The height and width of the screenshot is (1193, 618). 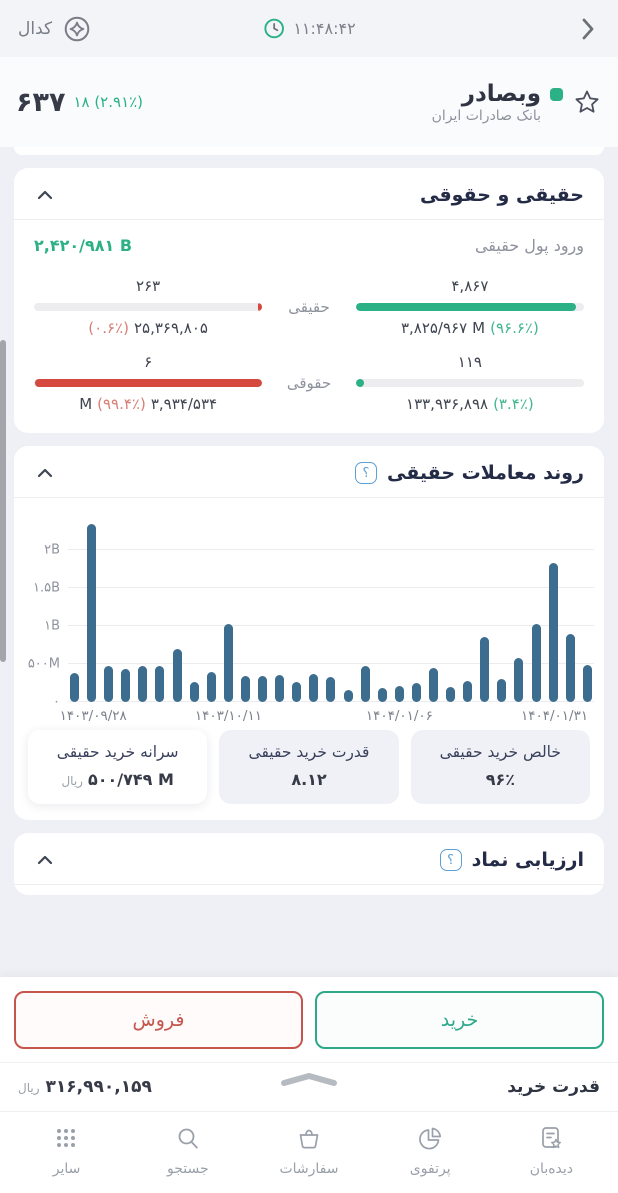 I want to click on buy-value: ۱۳۳,۹۳۶,۸۹۸ (۳.۴٪), so click(x=470, y=404).